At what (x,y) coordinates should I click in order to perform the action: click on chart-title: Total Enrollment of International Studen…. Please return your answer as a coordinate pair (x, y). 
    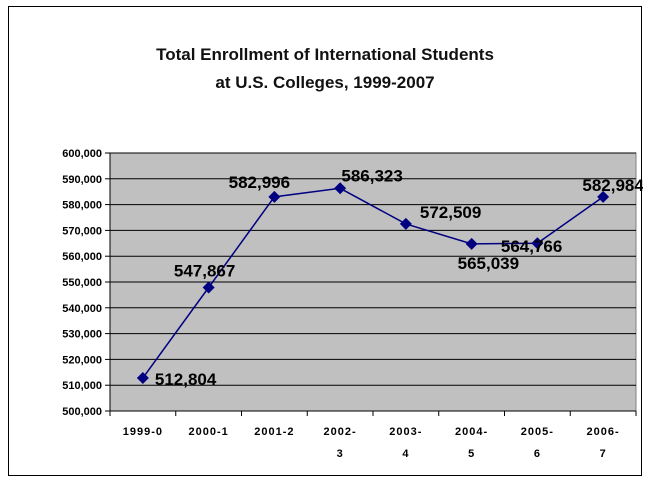
    Looking at the image, I should click on (325, 69).